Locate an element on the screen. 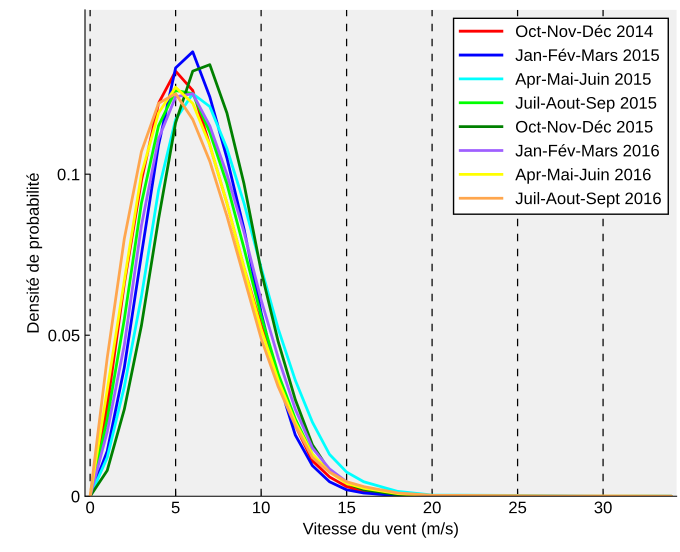 The height and width of the screenshot is (552, 680). legend-label: Jan-Fév-Mars 2016 is located at coordinates (587, 150).